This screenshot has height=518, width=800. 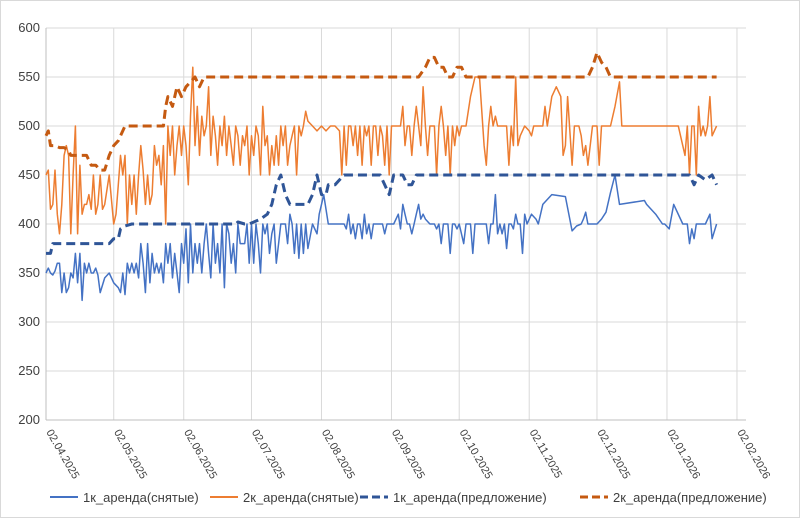 I want to click on x-tick-label: 02.08.2025, so click(x=338, y=455).